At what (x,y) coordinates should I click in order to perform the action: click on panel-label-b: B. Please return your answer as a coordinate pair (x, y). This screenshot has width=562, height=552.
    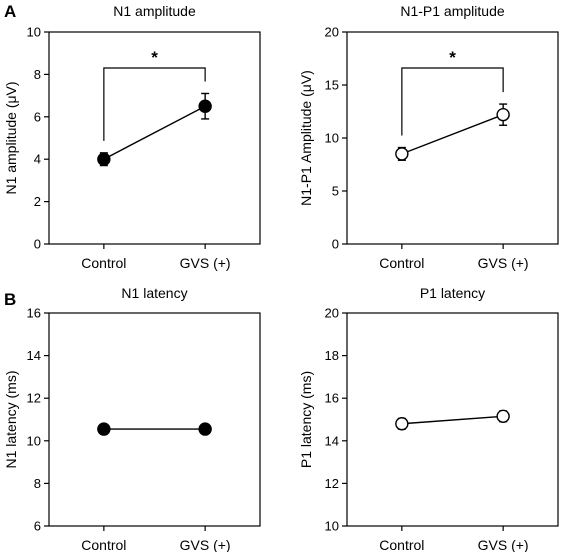
    Looking at the image, I should click on (10, 299).